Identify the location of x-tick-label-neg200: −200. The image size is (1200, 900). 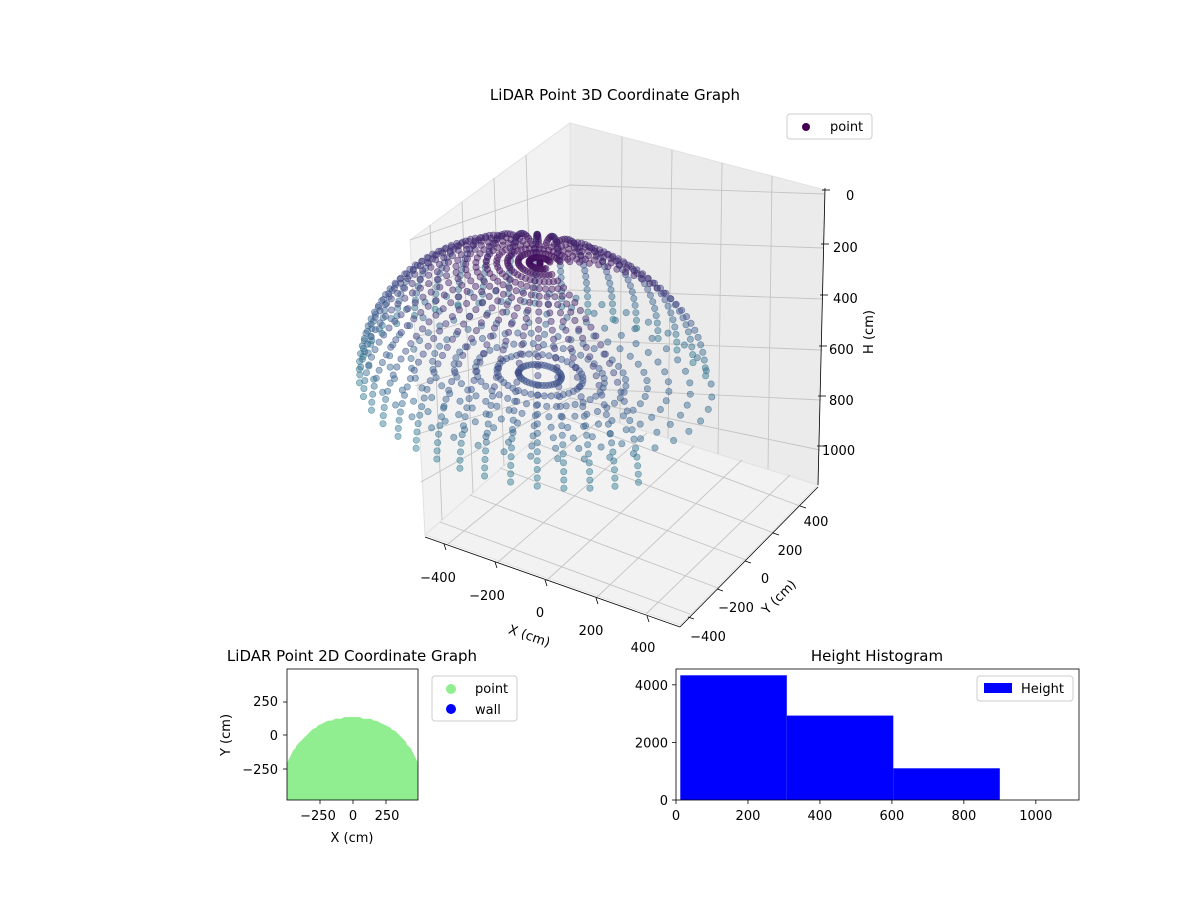
(487, 596).